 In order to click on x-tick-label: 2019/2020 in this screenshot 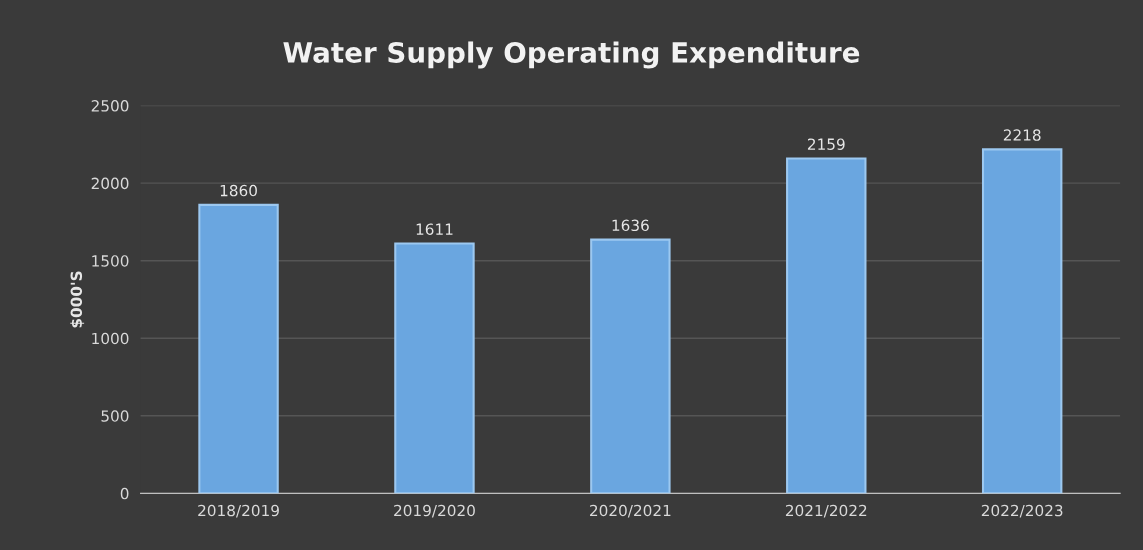, I will do `click(434, 511)`.